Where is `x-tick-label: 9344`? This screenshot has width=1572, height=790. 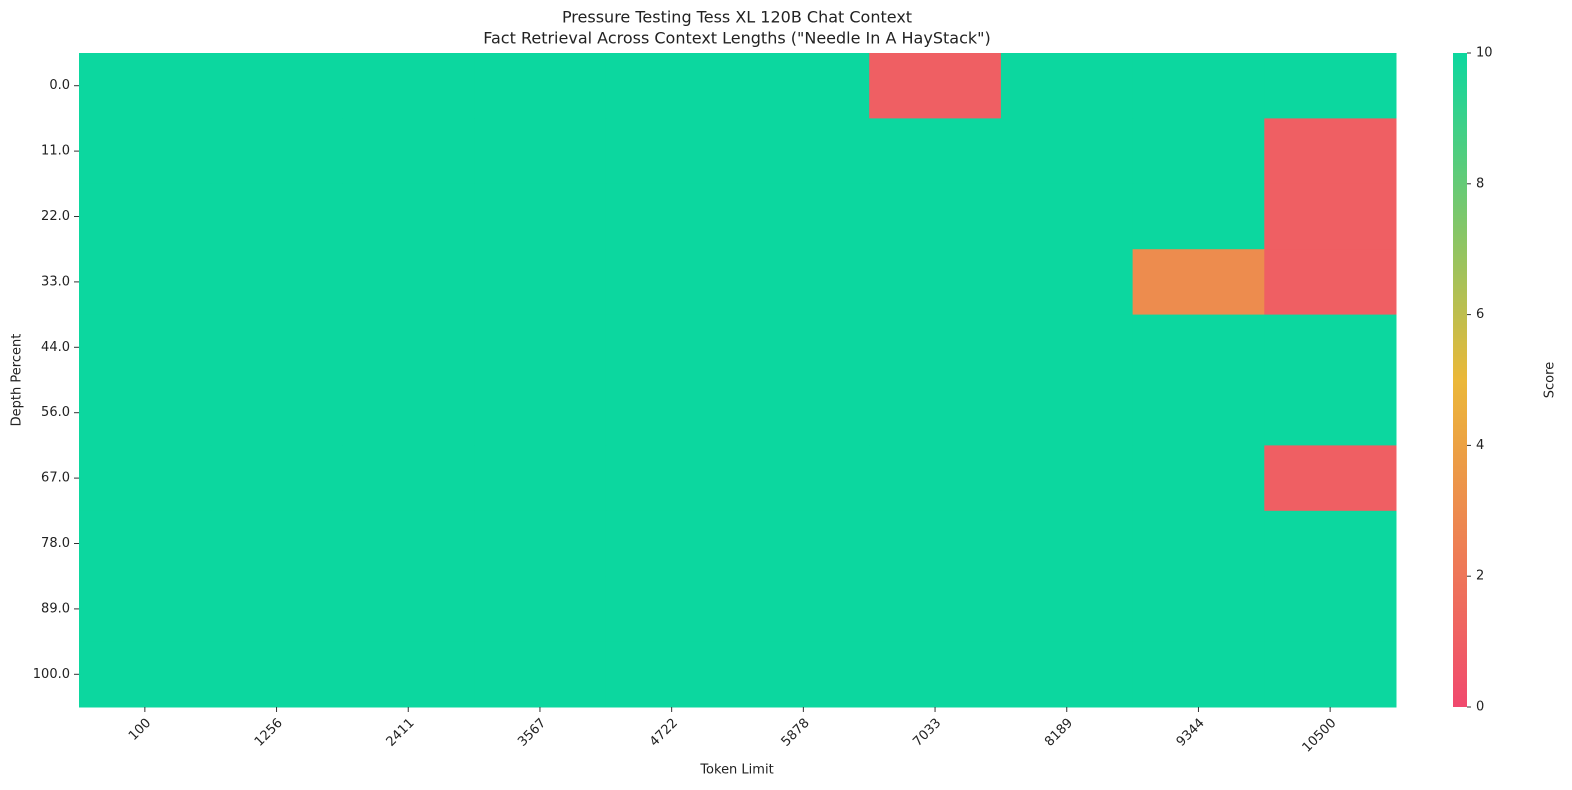 x-tick-label: 9344 is located at coordinates (1191, 733).